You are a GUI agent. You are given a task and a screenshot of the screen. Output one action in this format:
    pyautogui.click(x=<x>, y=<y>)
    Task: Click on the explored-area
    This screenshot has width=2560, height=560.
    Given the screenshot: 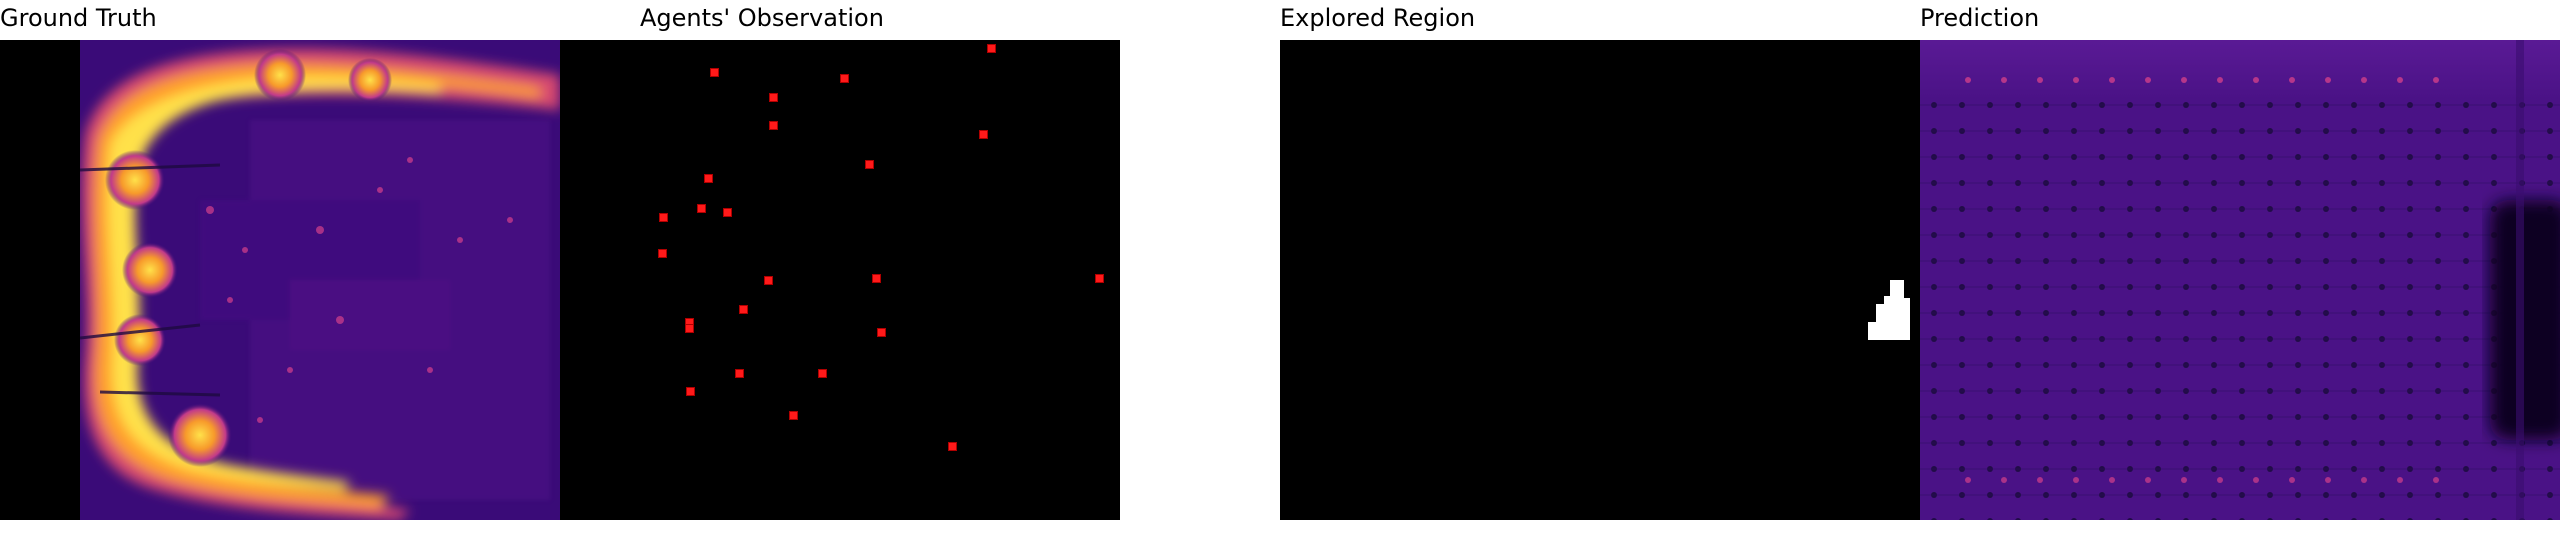 What is the action you would take?
    pyautogui.click(x=1889, y=310)
    